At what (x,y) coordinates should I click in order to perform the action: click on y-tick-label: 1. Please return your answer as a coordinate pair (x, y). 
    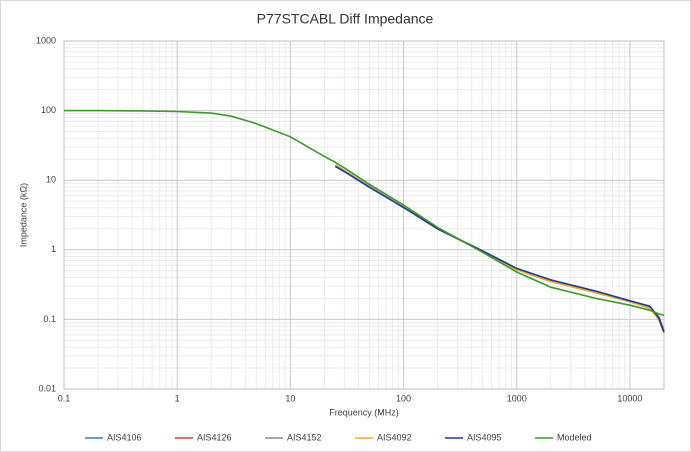
    Looking at the image, I should click on (53, 249).